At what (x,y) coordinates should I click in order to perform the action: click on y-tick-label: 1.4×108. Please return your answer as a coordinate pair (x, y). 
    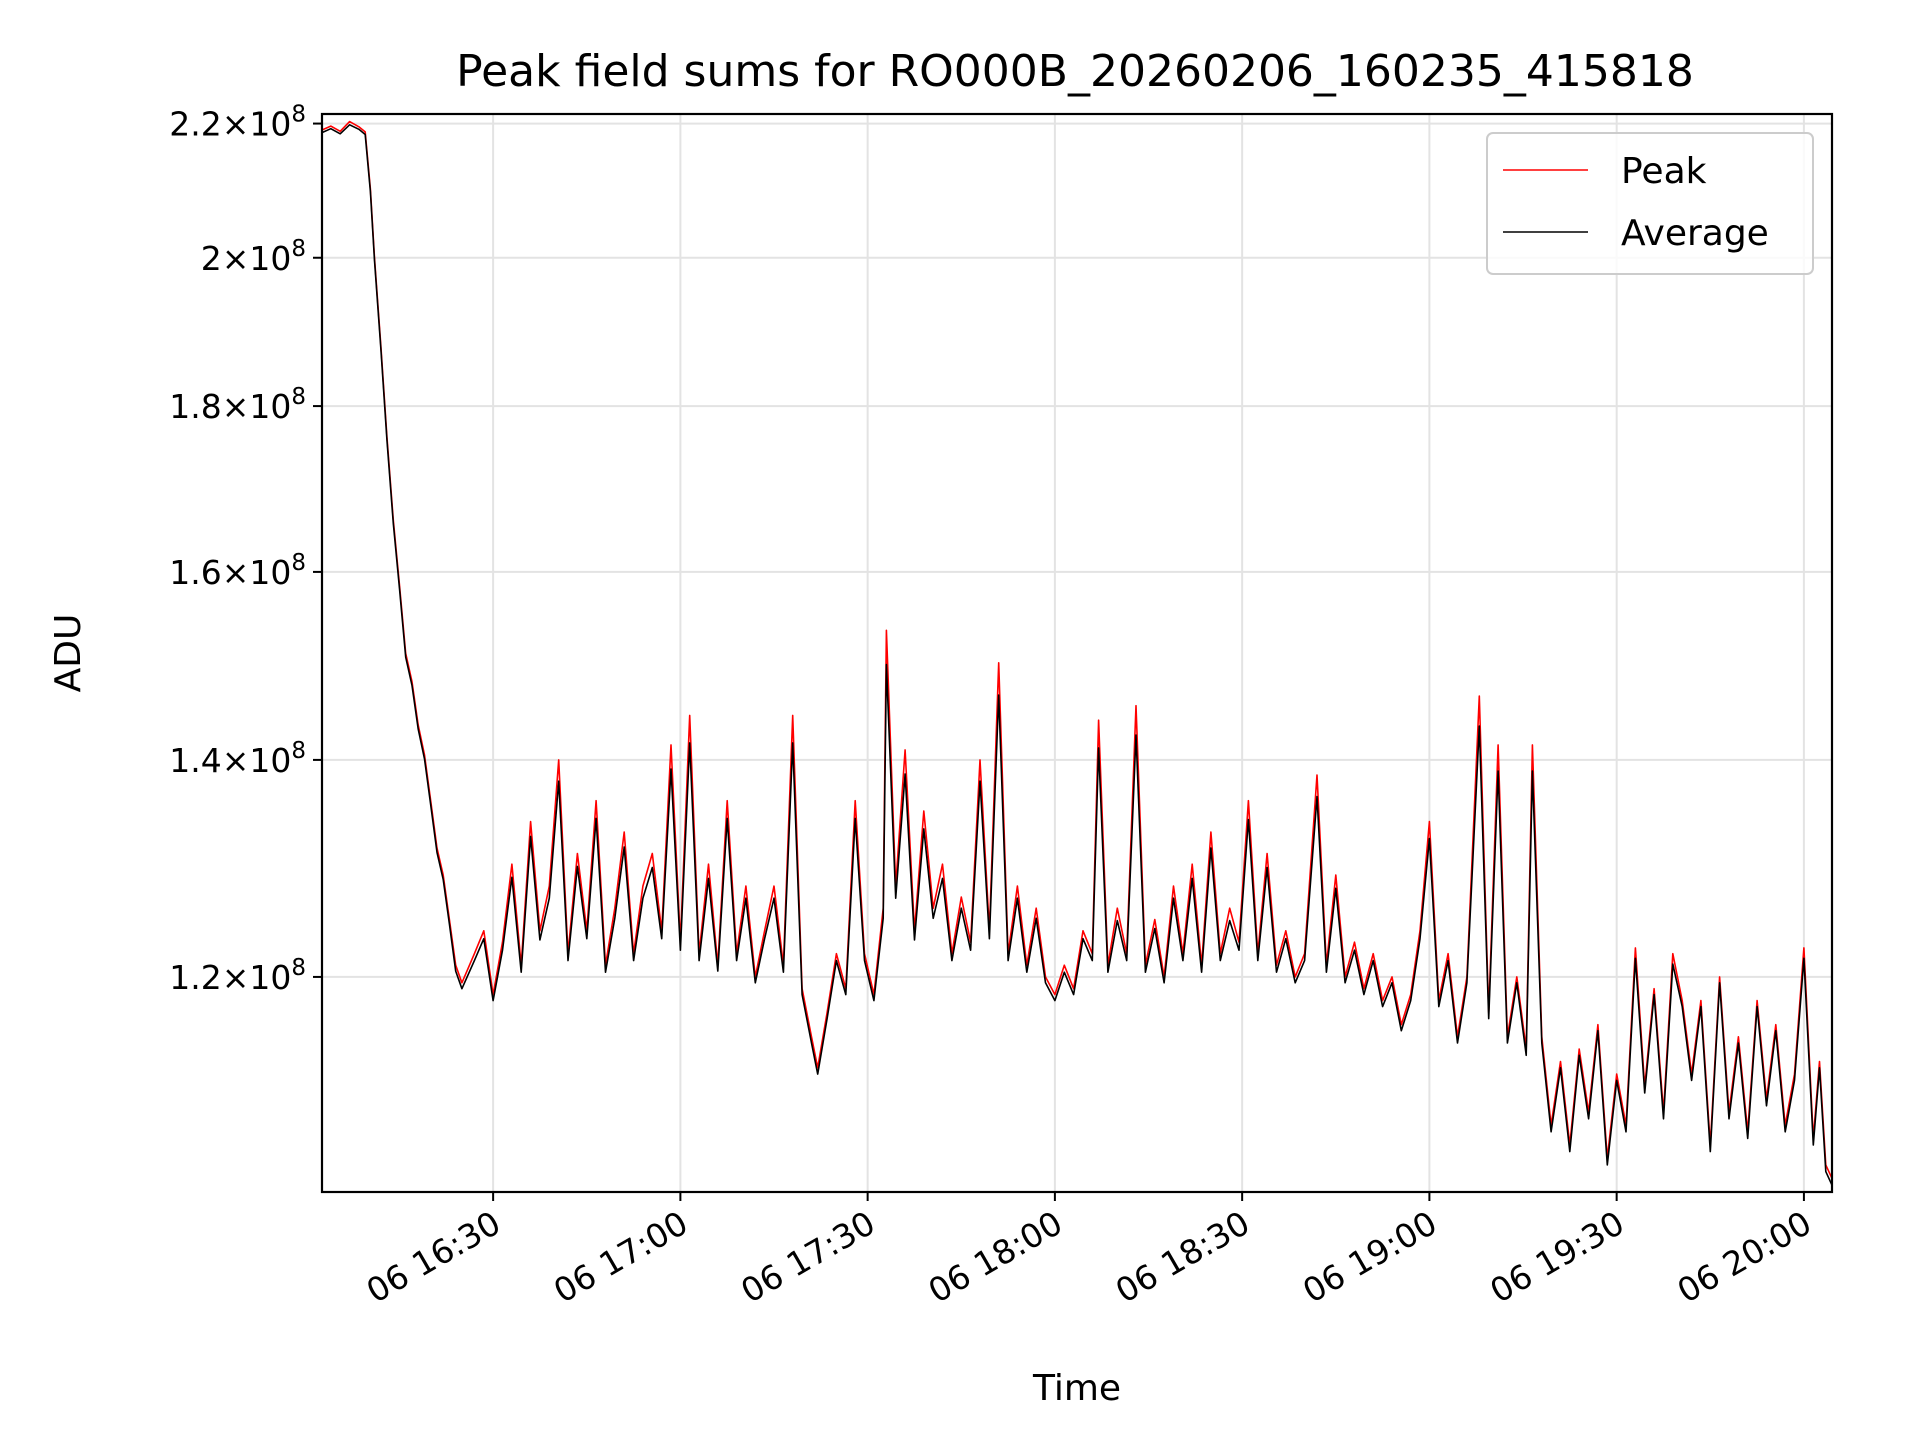
    Looking at the image, I should click on (237, 759).